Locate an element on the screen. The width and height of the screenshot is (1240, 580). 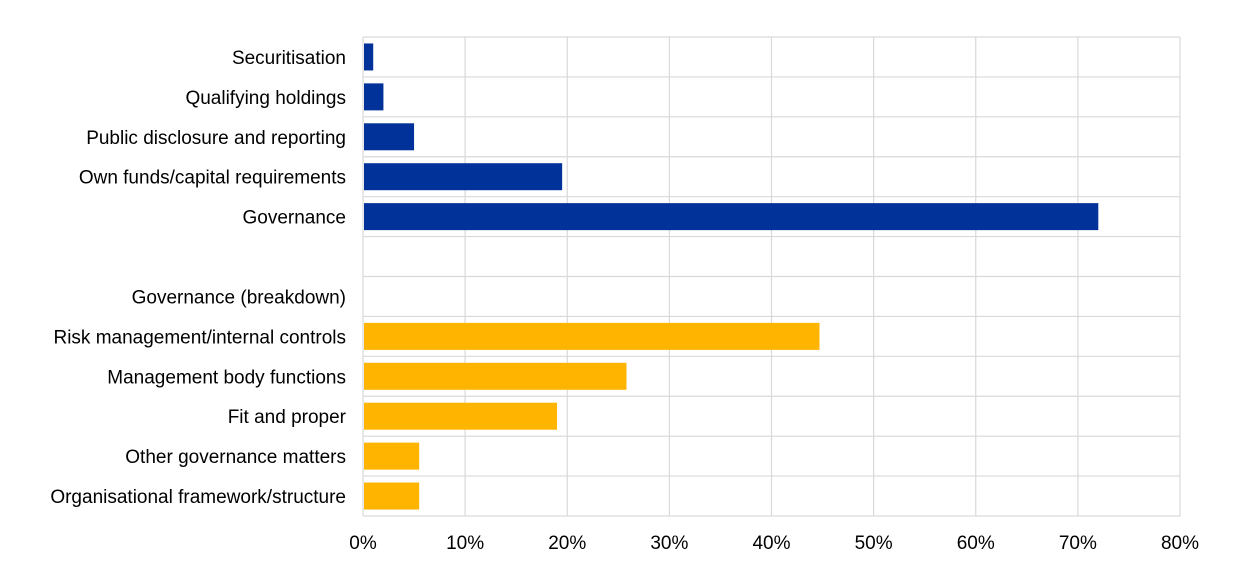
category-label: Public disclosure and reporting is located at coordinates (216, 138).